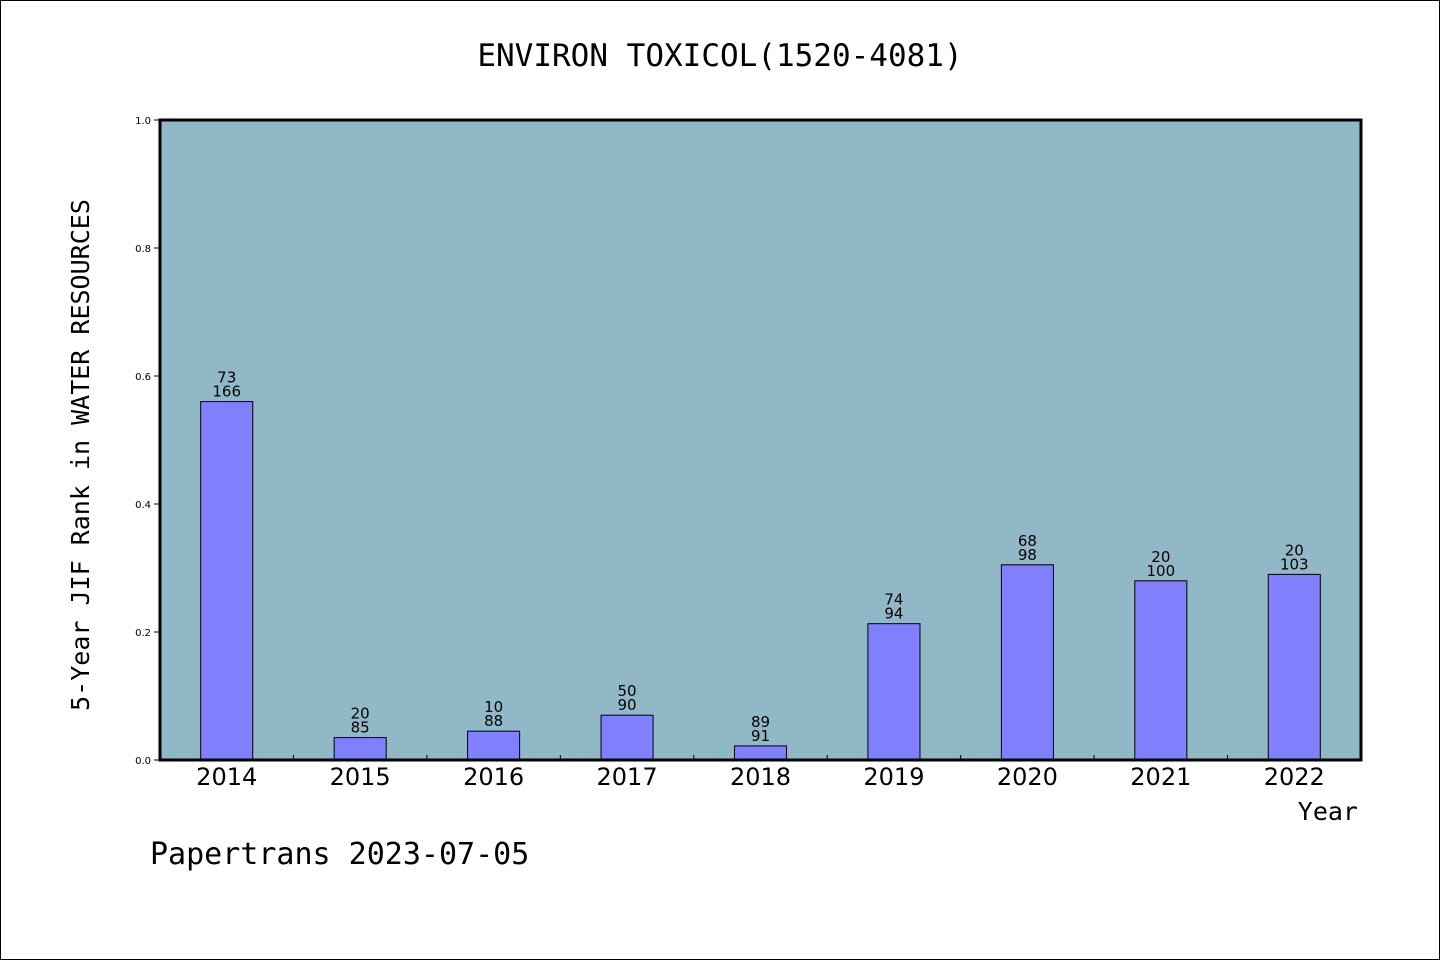 The width and height of the screenshot is (1440, 960). What do you see at coordinates (627, 777) in the screenshot?
I see `x-tick-label: 2017` at bounding box center [627, 777].